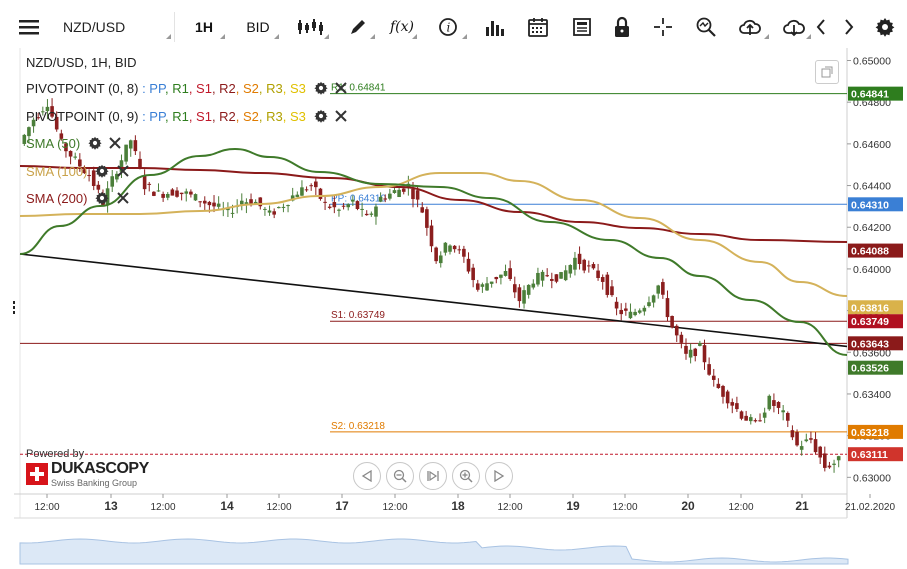 This screenshot has height=569, width=907. What do you see at coordinates (258, 27) in the screenshot?
I see `price-side-selector: BID` at bounding box center [258, 27].